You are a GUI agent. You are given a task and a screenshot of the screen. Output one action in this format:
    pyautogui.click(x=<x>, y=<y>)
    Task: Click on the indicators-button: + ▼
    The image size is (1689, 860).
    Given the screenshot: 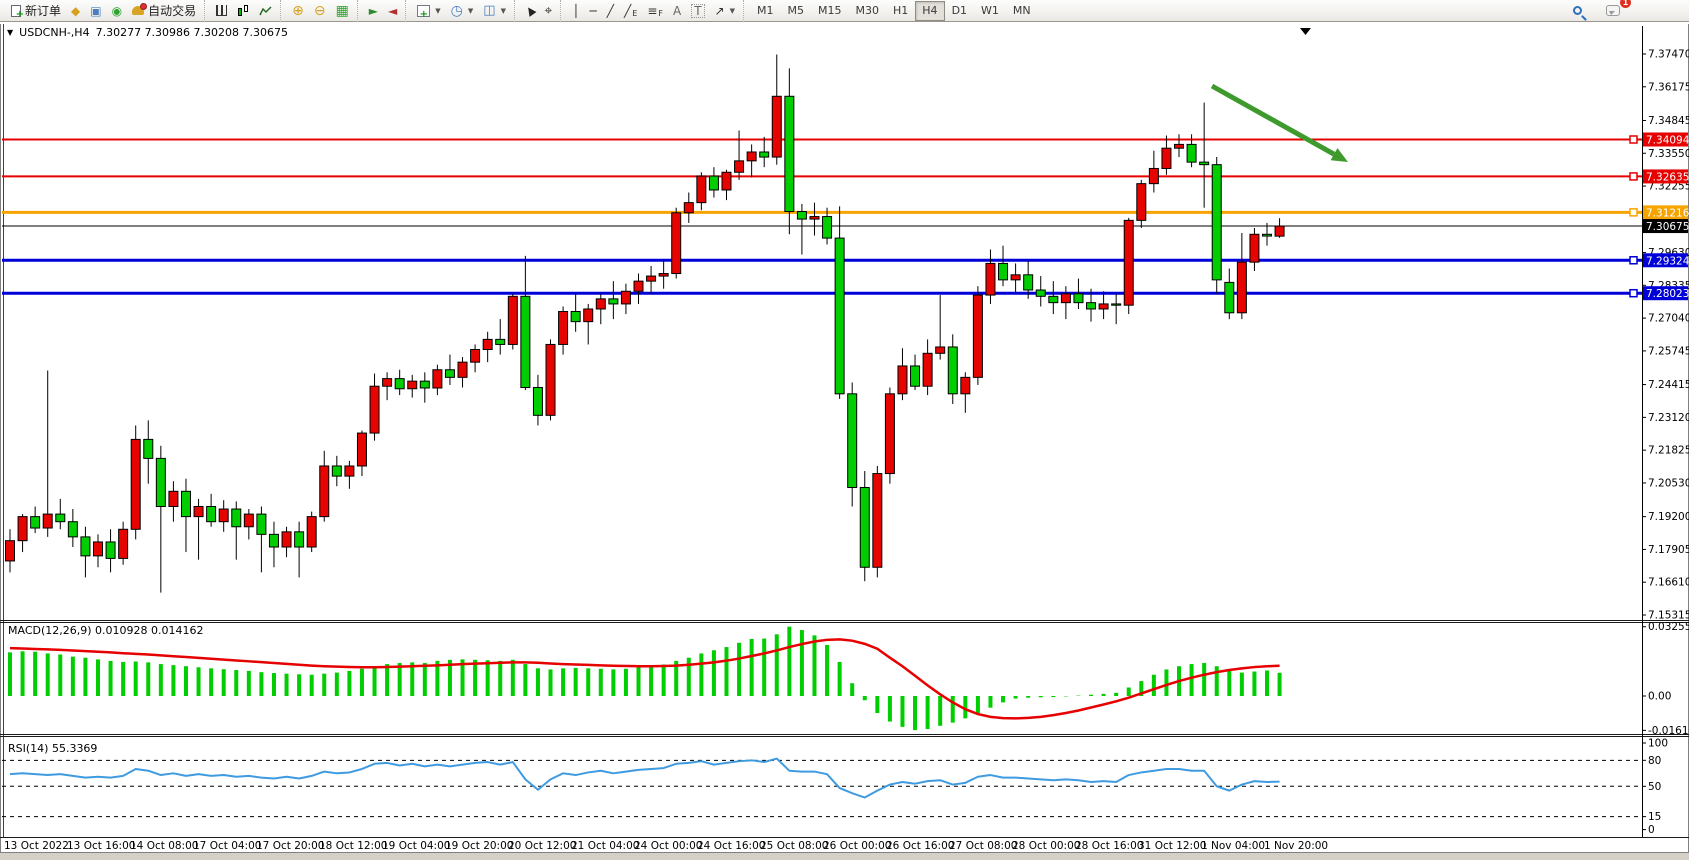 What is the action you would take?
    pyautogui.click(x=428, y=11)
    